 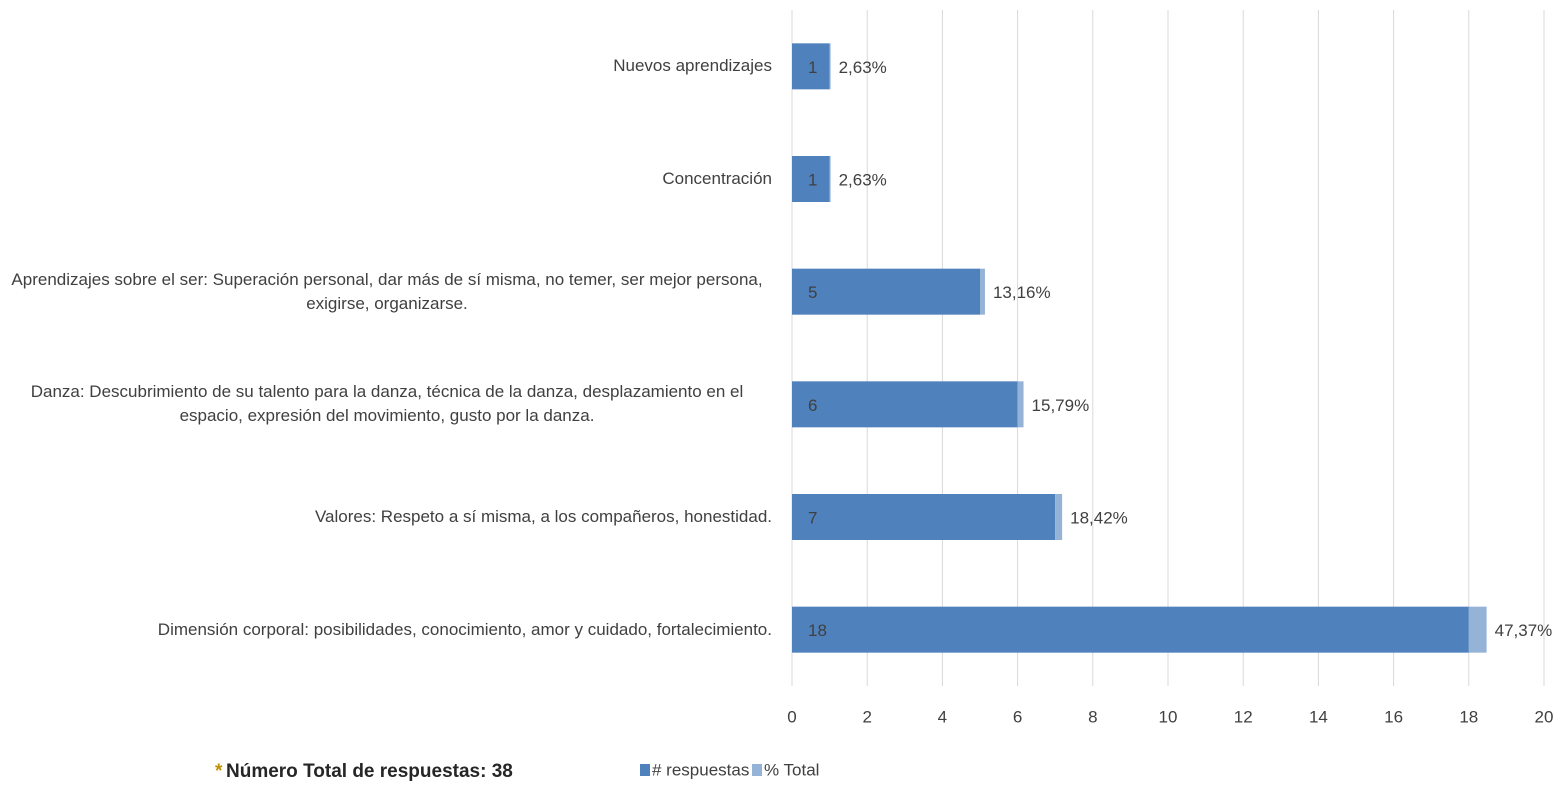 I want to click on note-marker: *, so click(x=219, y=771).